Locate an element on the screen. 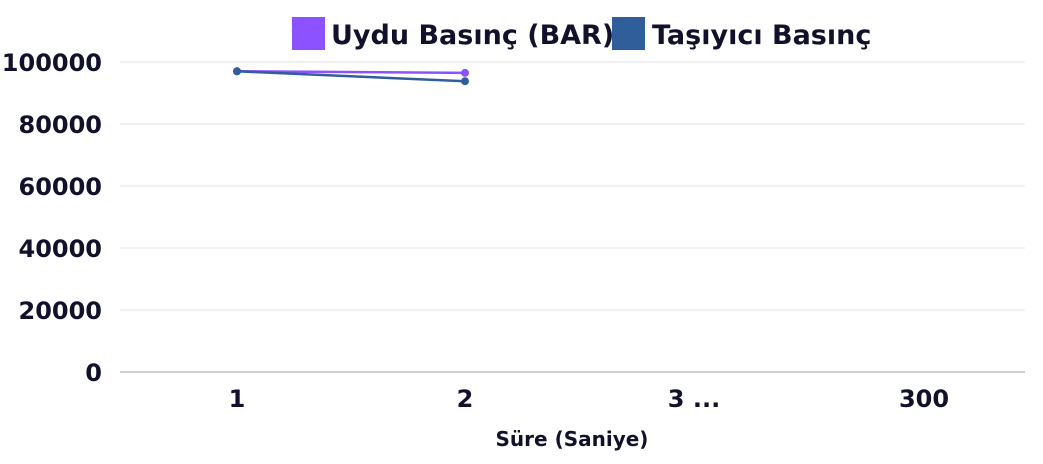 The image size is (1043, 464). legend-label-tasiyici: Taşıyıcı Basınç is located at coordinates (761, 35).